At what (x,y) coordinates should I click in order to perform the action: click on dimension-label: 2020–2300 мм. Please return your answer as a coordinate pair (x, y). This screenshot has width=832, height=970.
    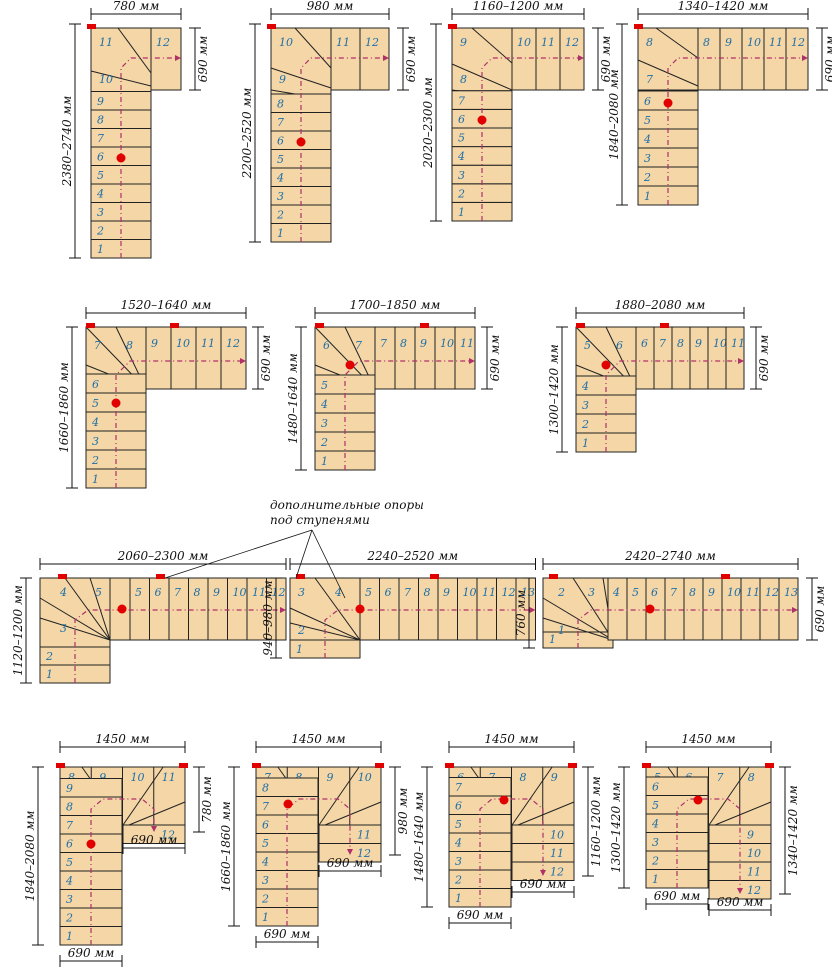
    Looking at the image, I should click on (428, 123).